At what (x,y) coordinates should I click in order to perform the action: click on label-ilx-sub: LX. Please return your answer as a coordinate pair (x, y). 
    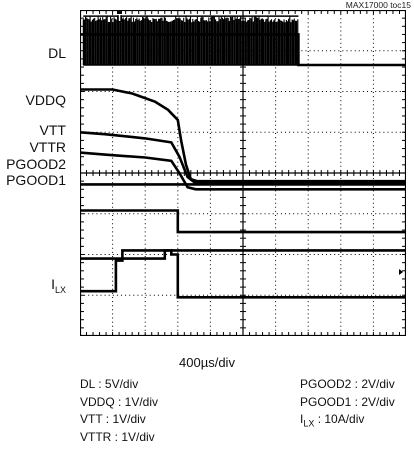
    Looking at the image, I should click on (60, 289).